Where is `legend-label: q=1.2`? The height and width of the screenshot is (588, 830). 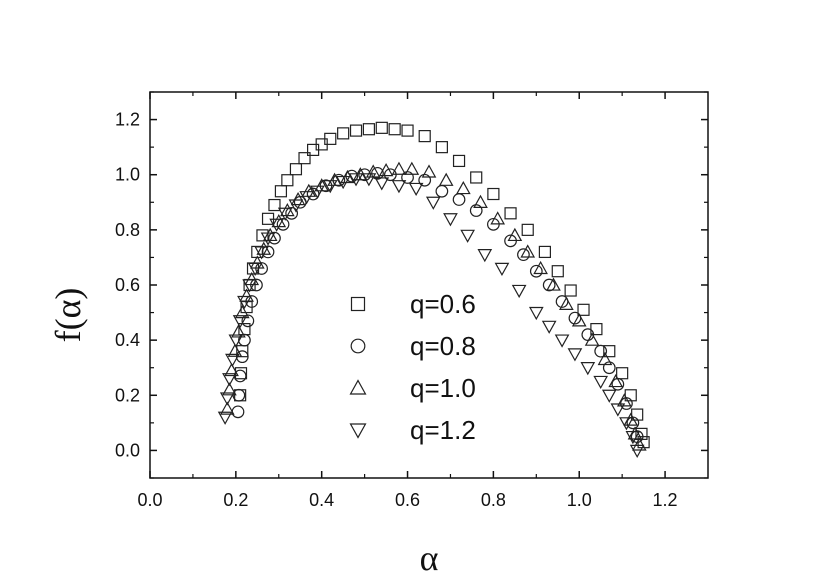 legend-label: q=1.2 is located at coordinates (443, 430).